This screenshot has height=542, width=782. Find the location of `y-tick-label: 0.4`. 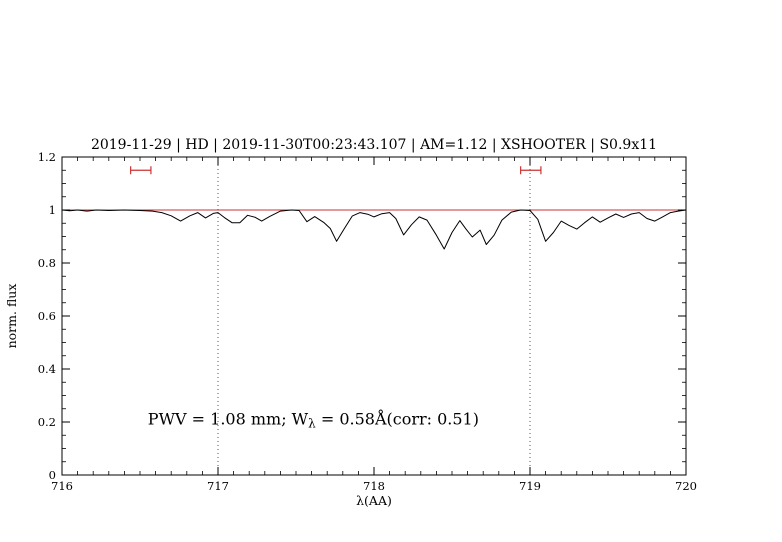

y-tick-label: 0.4 is located at coordinates (47, 369).